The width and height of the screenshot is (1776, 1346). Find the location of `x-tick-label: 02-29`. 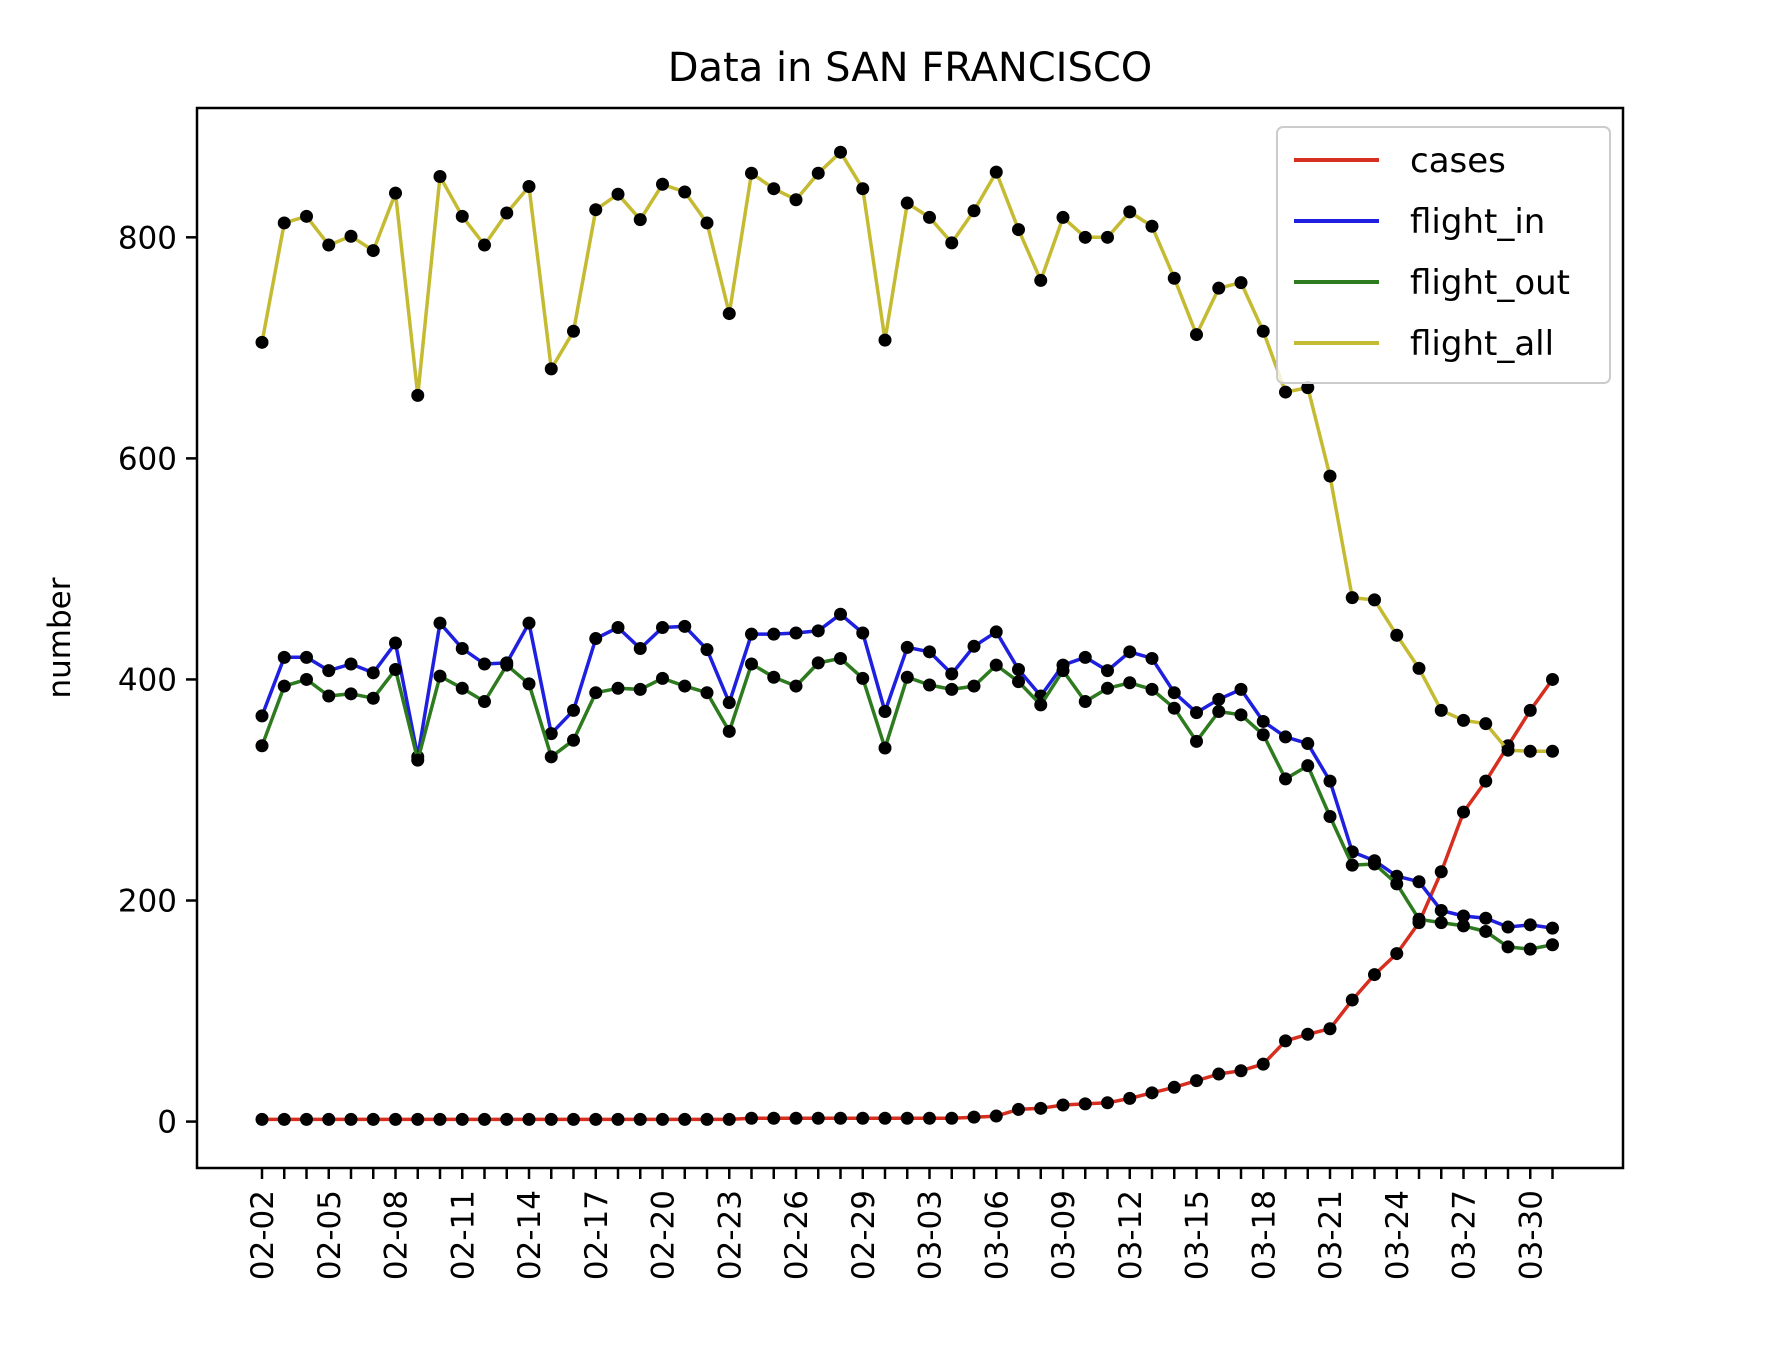

x-tick-label: 02-29 is located at coordinates (864, 1235).